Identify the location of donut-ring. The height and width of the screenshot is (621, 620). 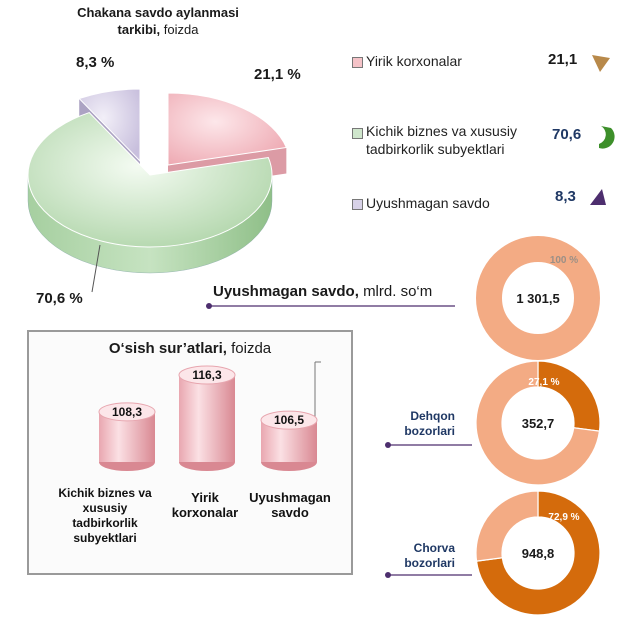
(538, 298).